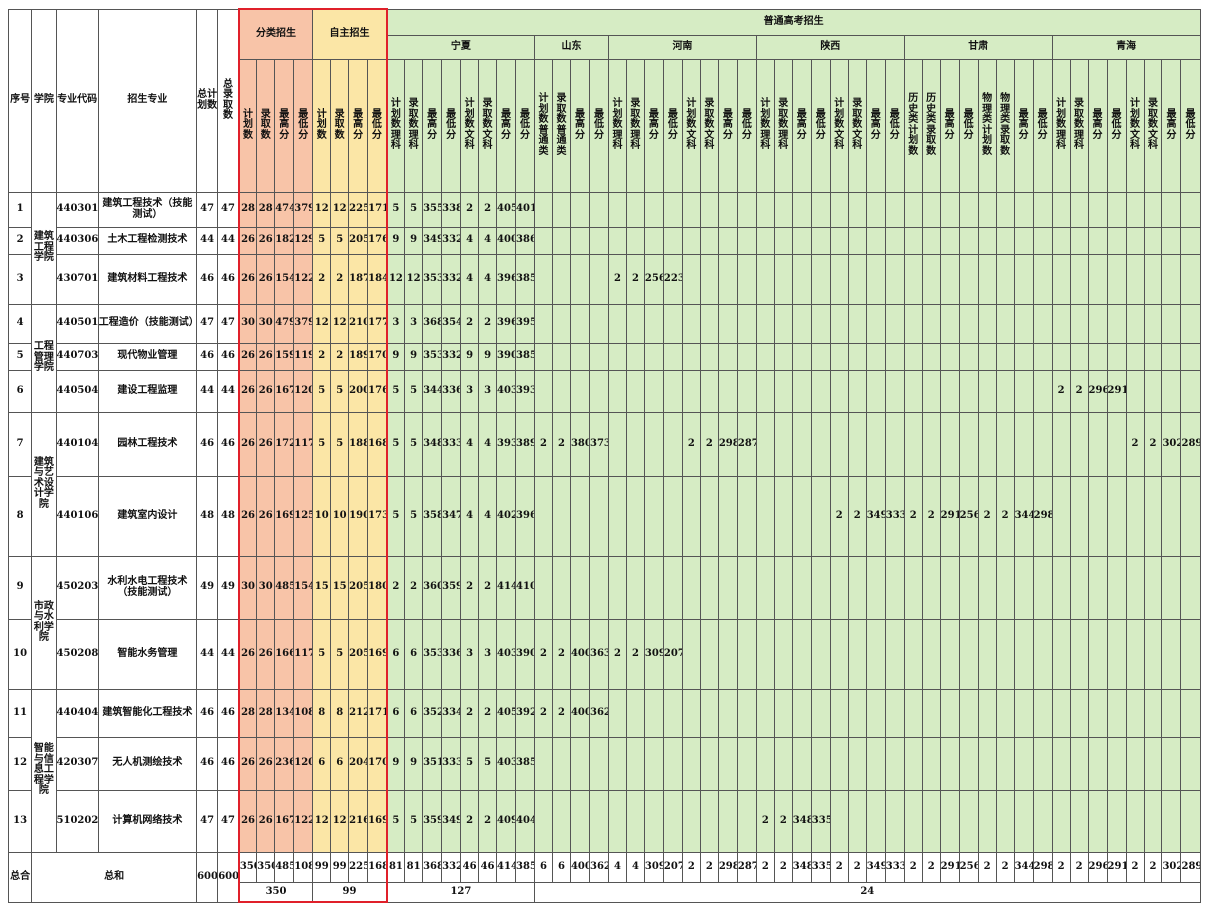 The width and height of the screenshot is (1212, 916). Describe the element at coordinates (820, 125) in the screenshot. I see `header-shaanxi-col: 最低分` at that location.